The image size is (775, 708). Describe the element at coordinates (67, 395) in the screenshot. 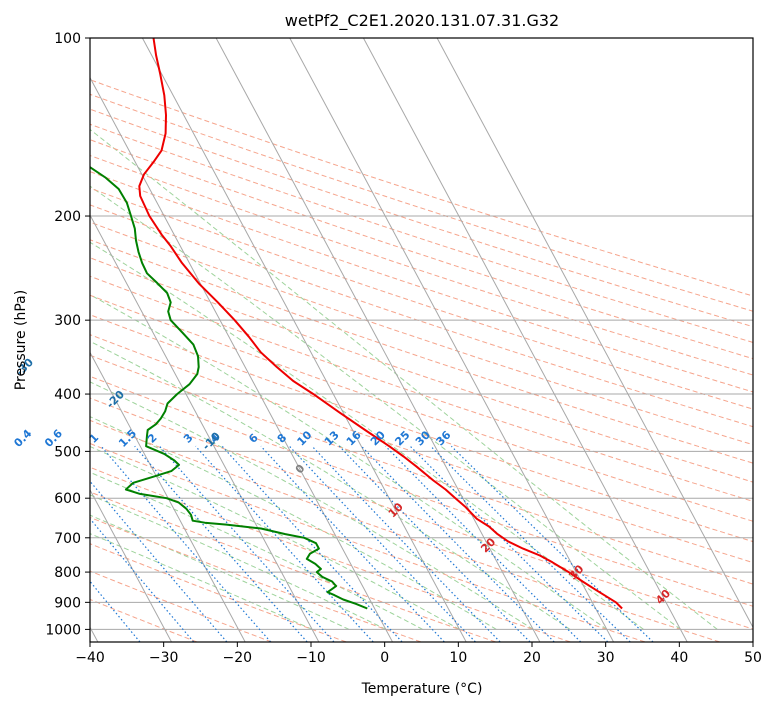

I see `y-tick-label: 400` at that location.